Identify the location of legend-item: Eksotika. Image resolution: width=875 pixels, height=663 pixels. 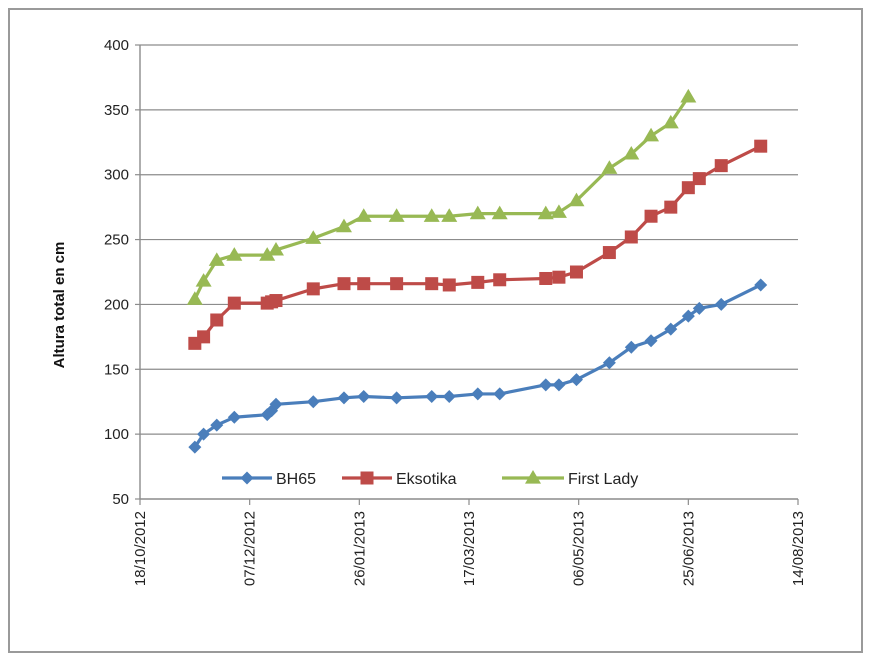
(399, 479).